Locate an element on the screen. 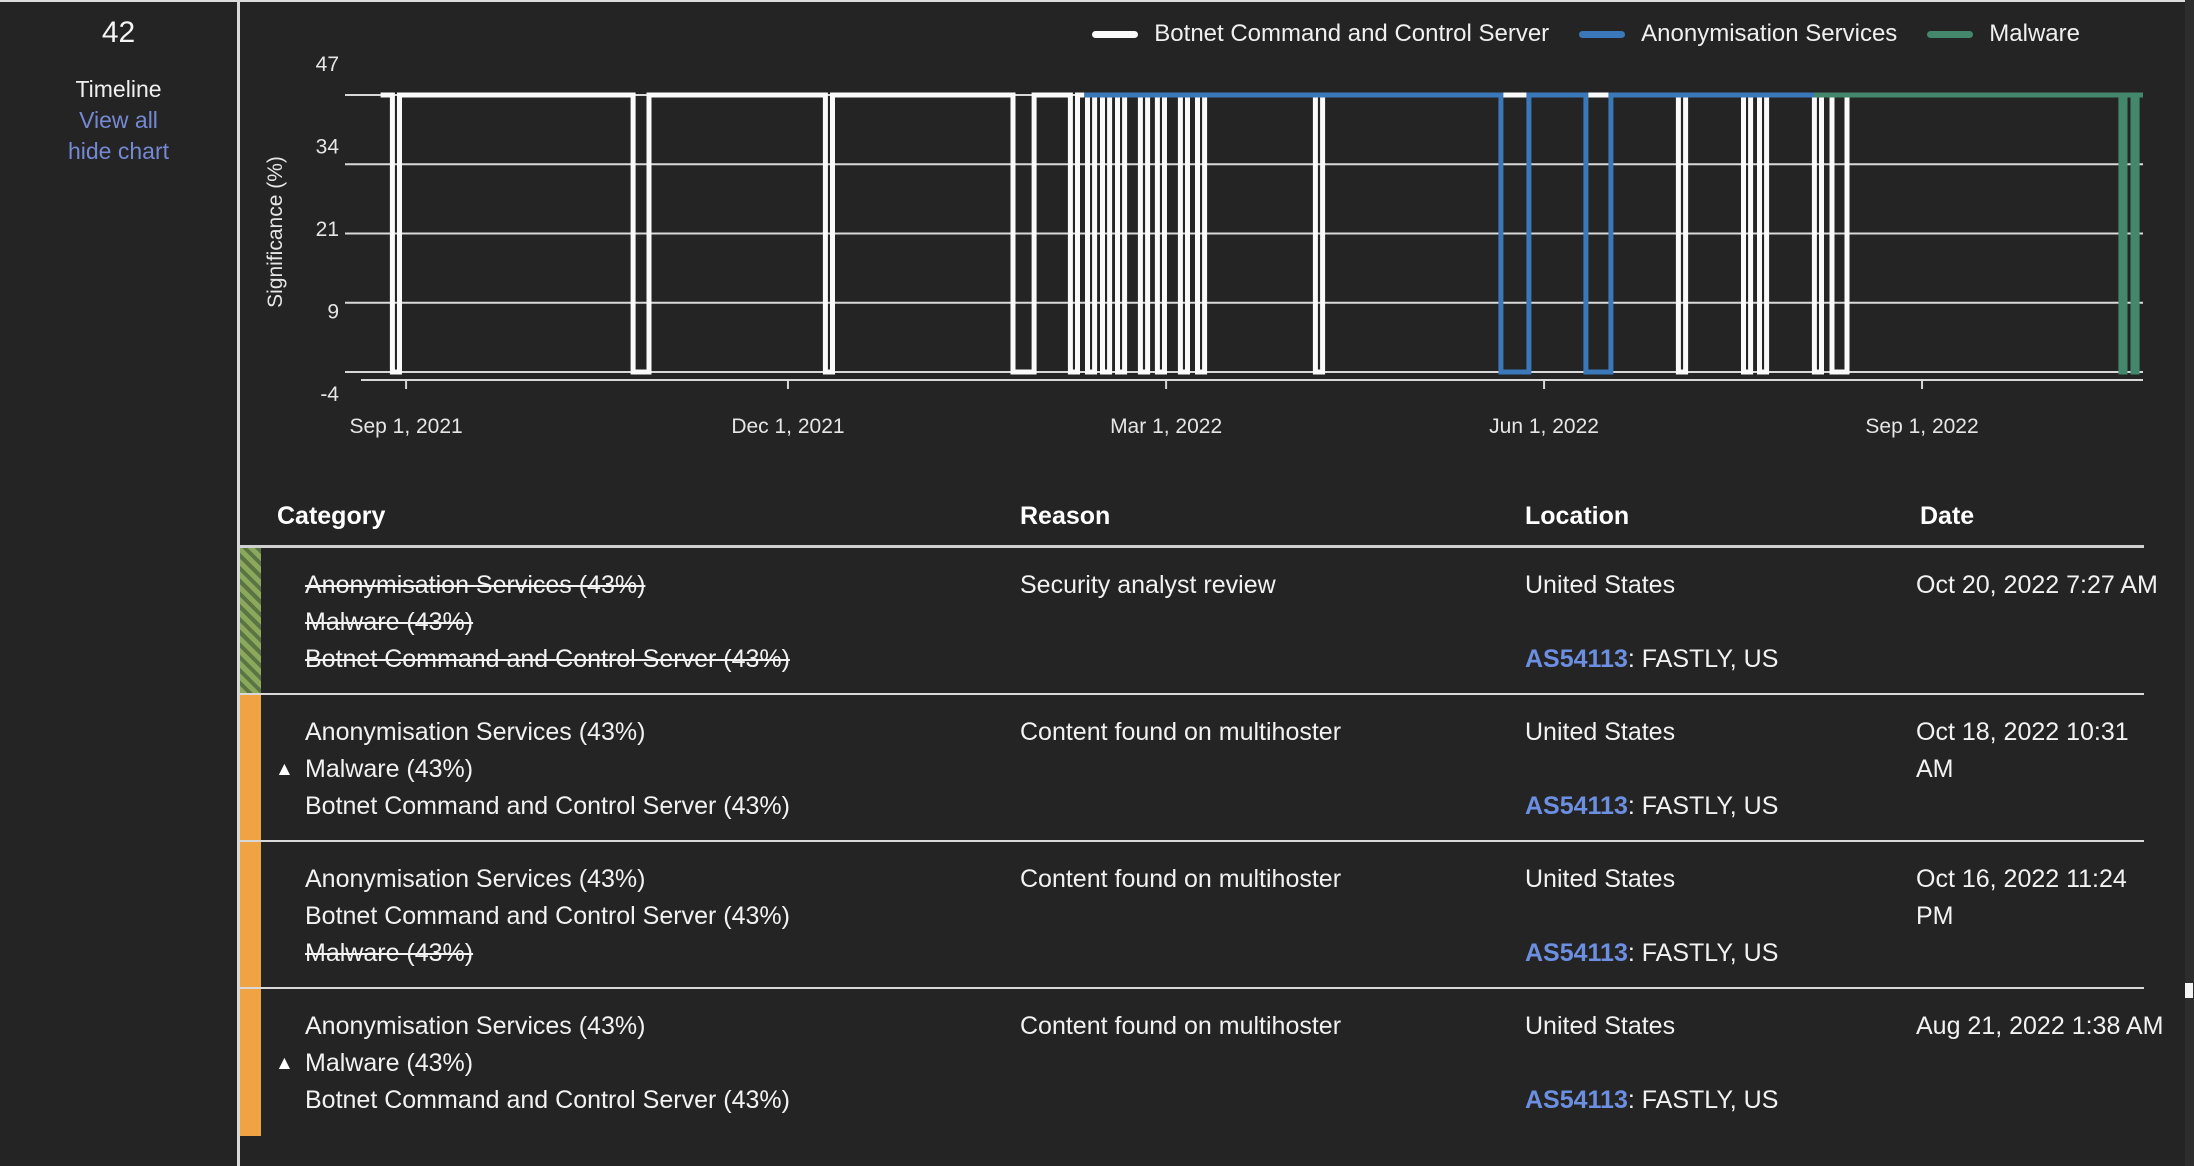 Image resolution: width=2194 pixels, height=1166 pixels. legend-item-botnet-command-and-control-server: Botnet Command and Control Server is located at coordinates (1320, 34).